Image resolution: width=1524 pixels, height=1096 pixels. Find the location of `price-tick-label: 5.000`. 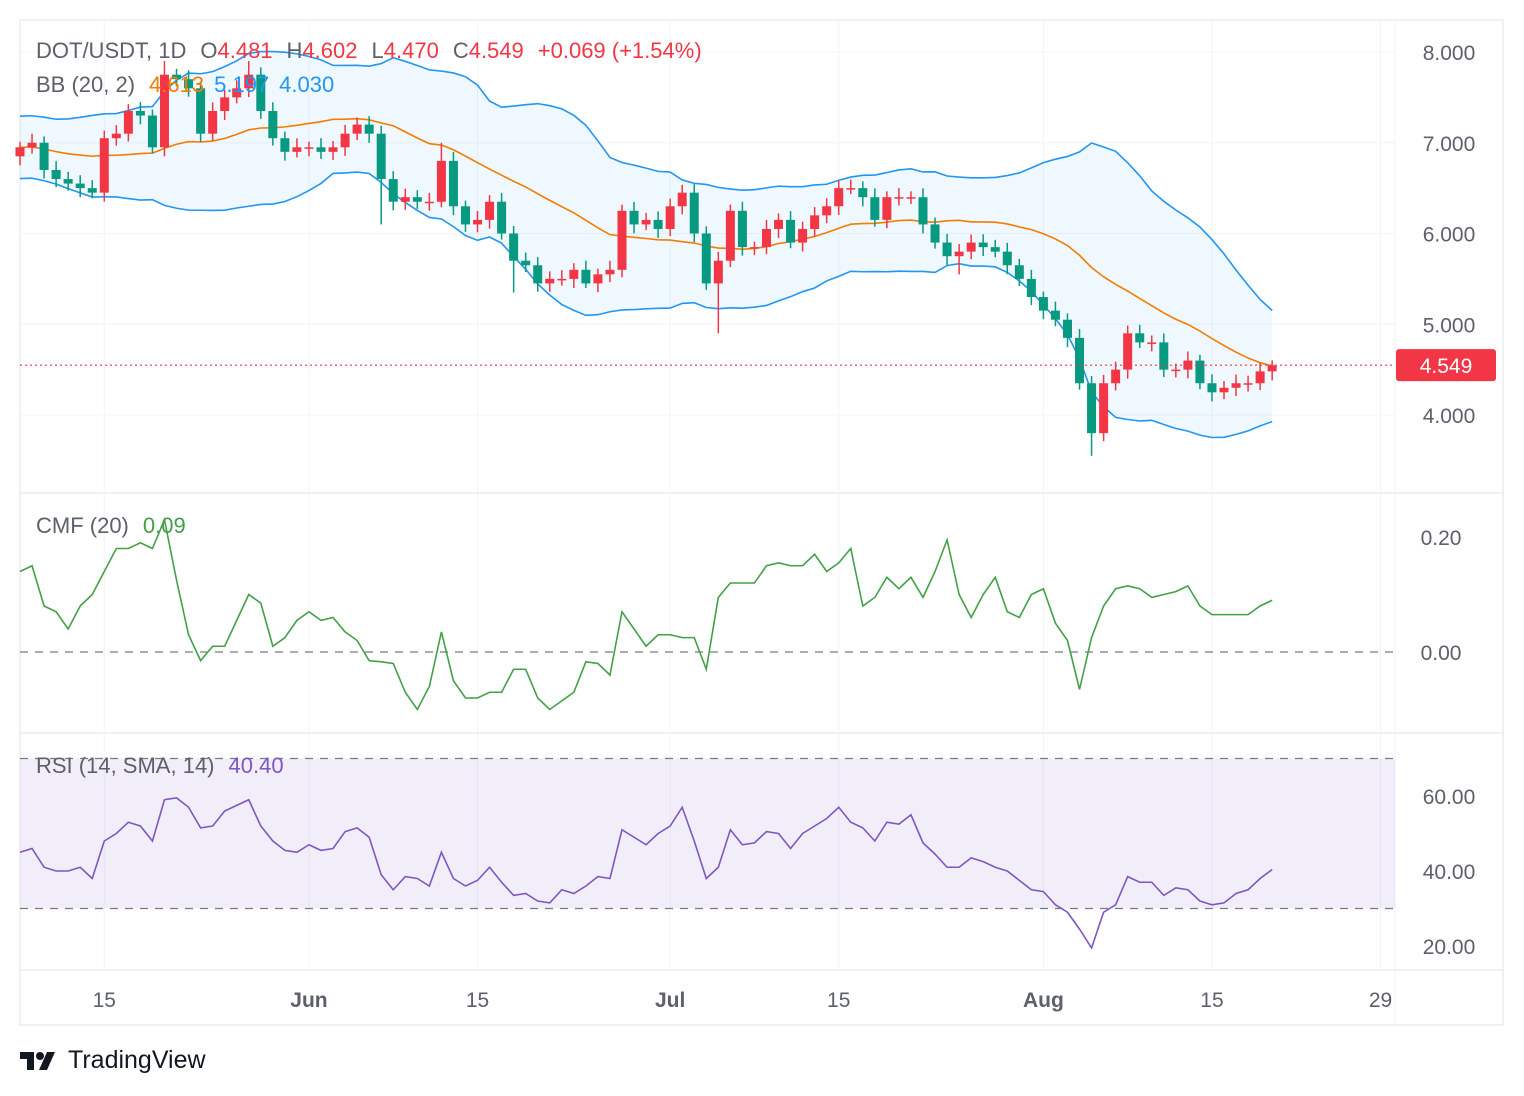

price-tick-label: 5.000 is located at coordinates (1449, 325).